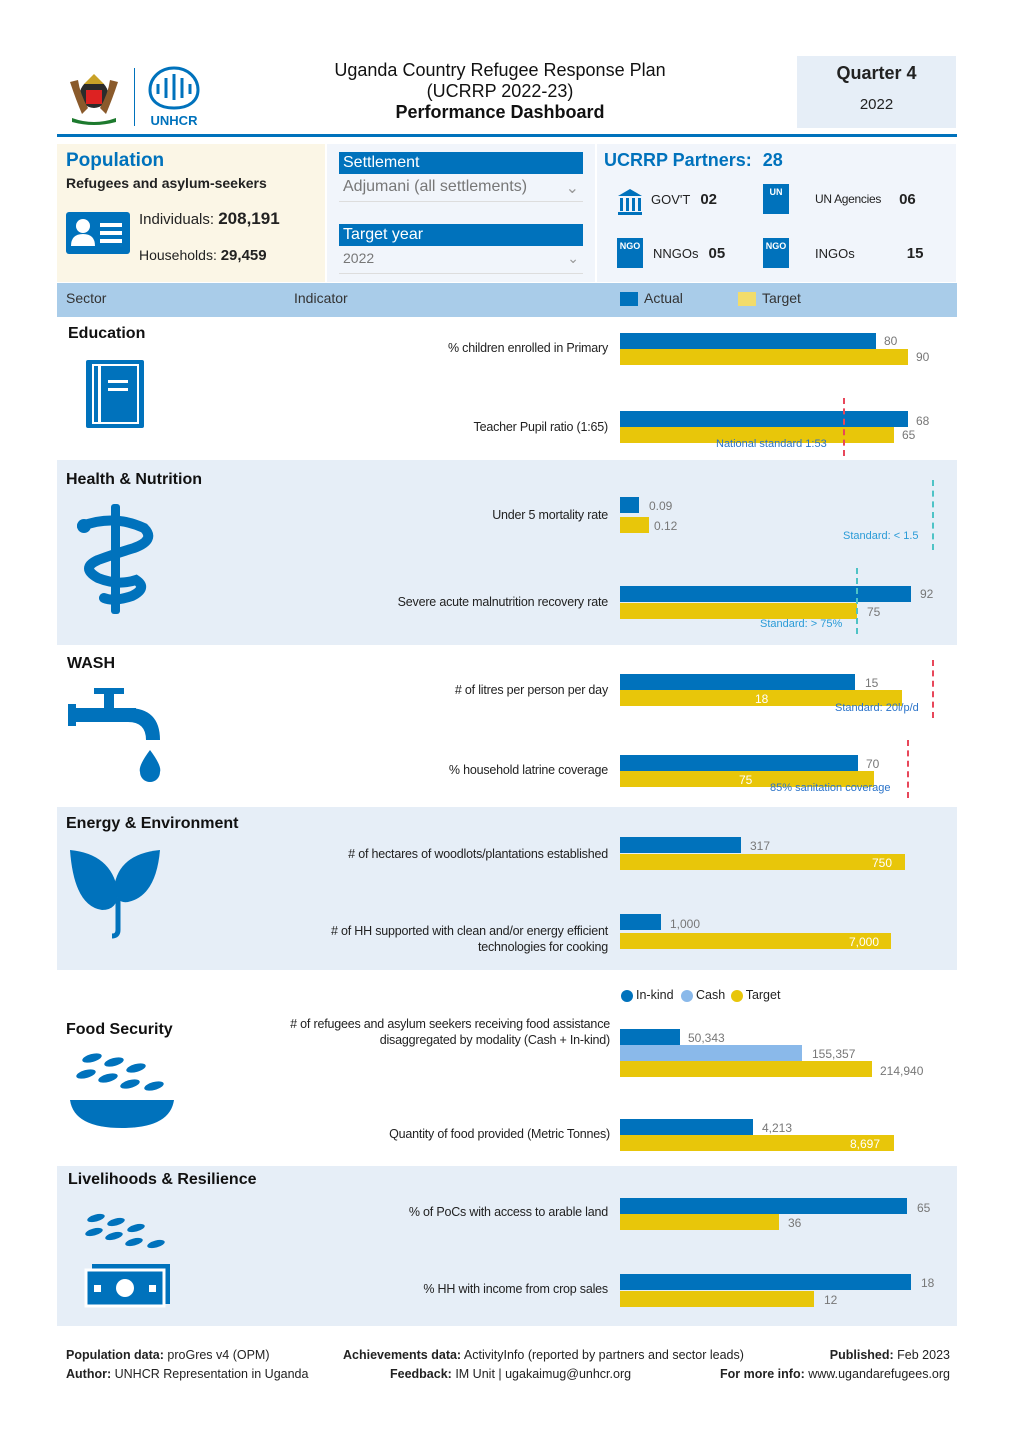 The width and height of the screenshot is (1024, 1444). Describe the element at coordinates (835, 253) in the screenshot. I see `partner-ingo-label: INGOs` at that location.